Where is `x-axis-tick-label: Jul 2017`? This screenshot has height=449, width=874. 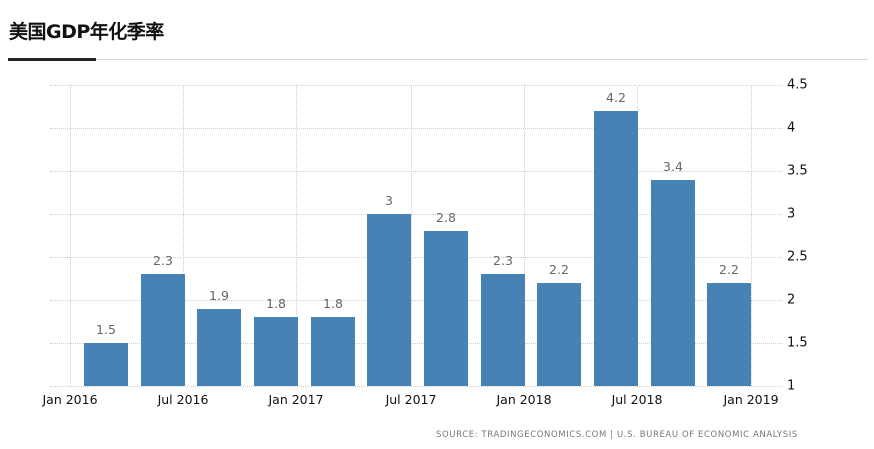 x-axis-tick-label: Jul 2017 is located at coordinates (411, 399).